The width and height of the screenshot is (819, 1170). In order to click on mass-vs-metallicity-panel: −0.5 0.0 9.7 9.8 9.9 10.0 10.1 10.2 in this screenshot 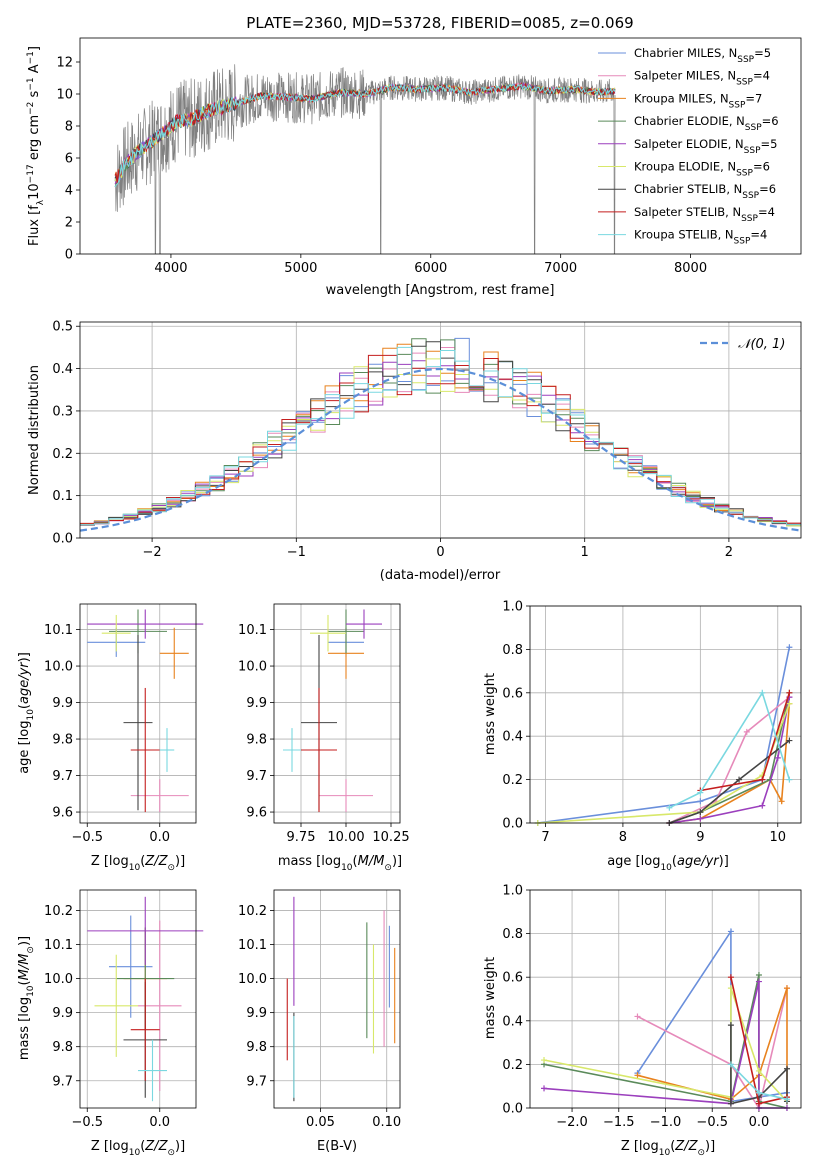, I will do `click(124, 1009)`.